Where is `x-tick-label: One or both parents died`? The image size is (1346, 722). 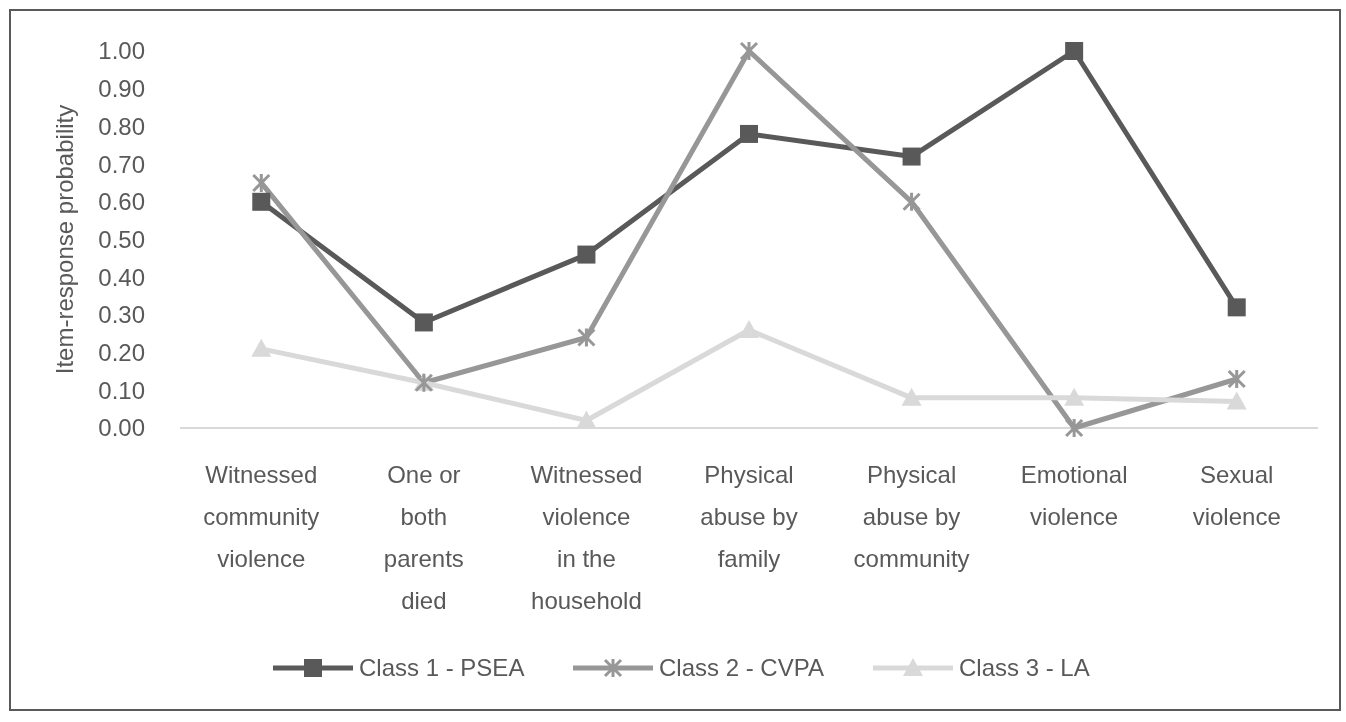
x-tick-label: One or both parents died is located at coordinates (423, 537).